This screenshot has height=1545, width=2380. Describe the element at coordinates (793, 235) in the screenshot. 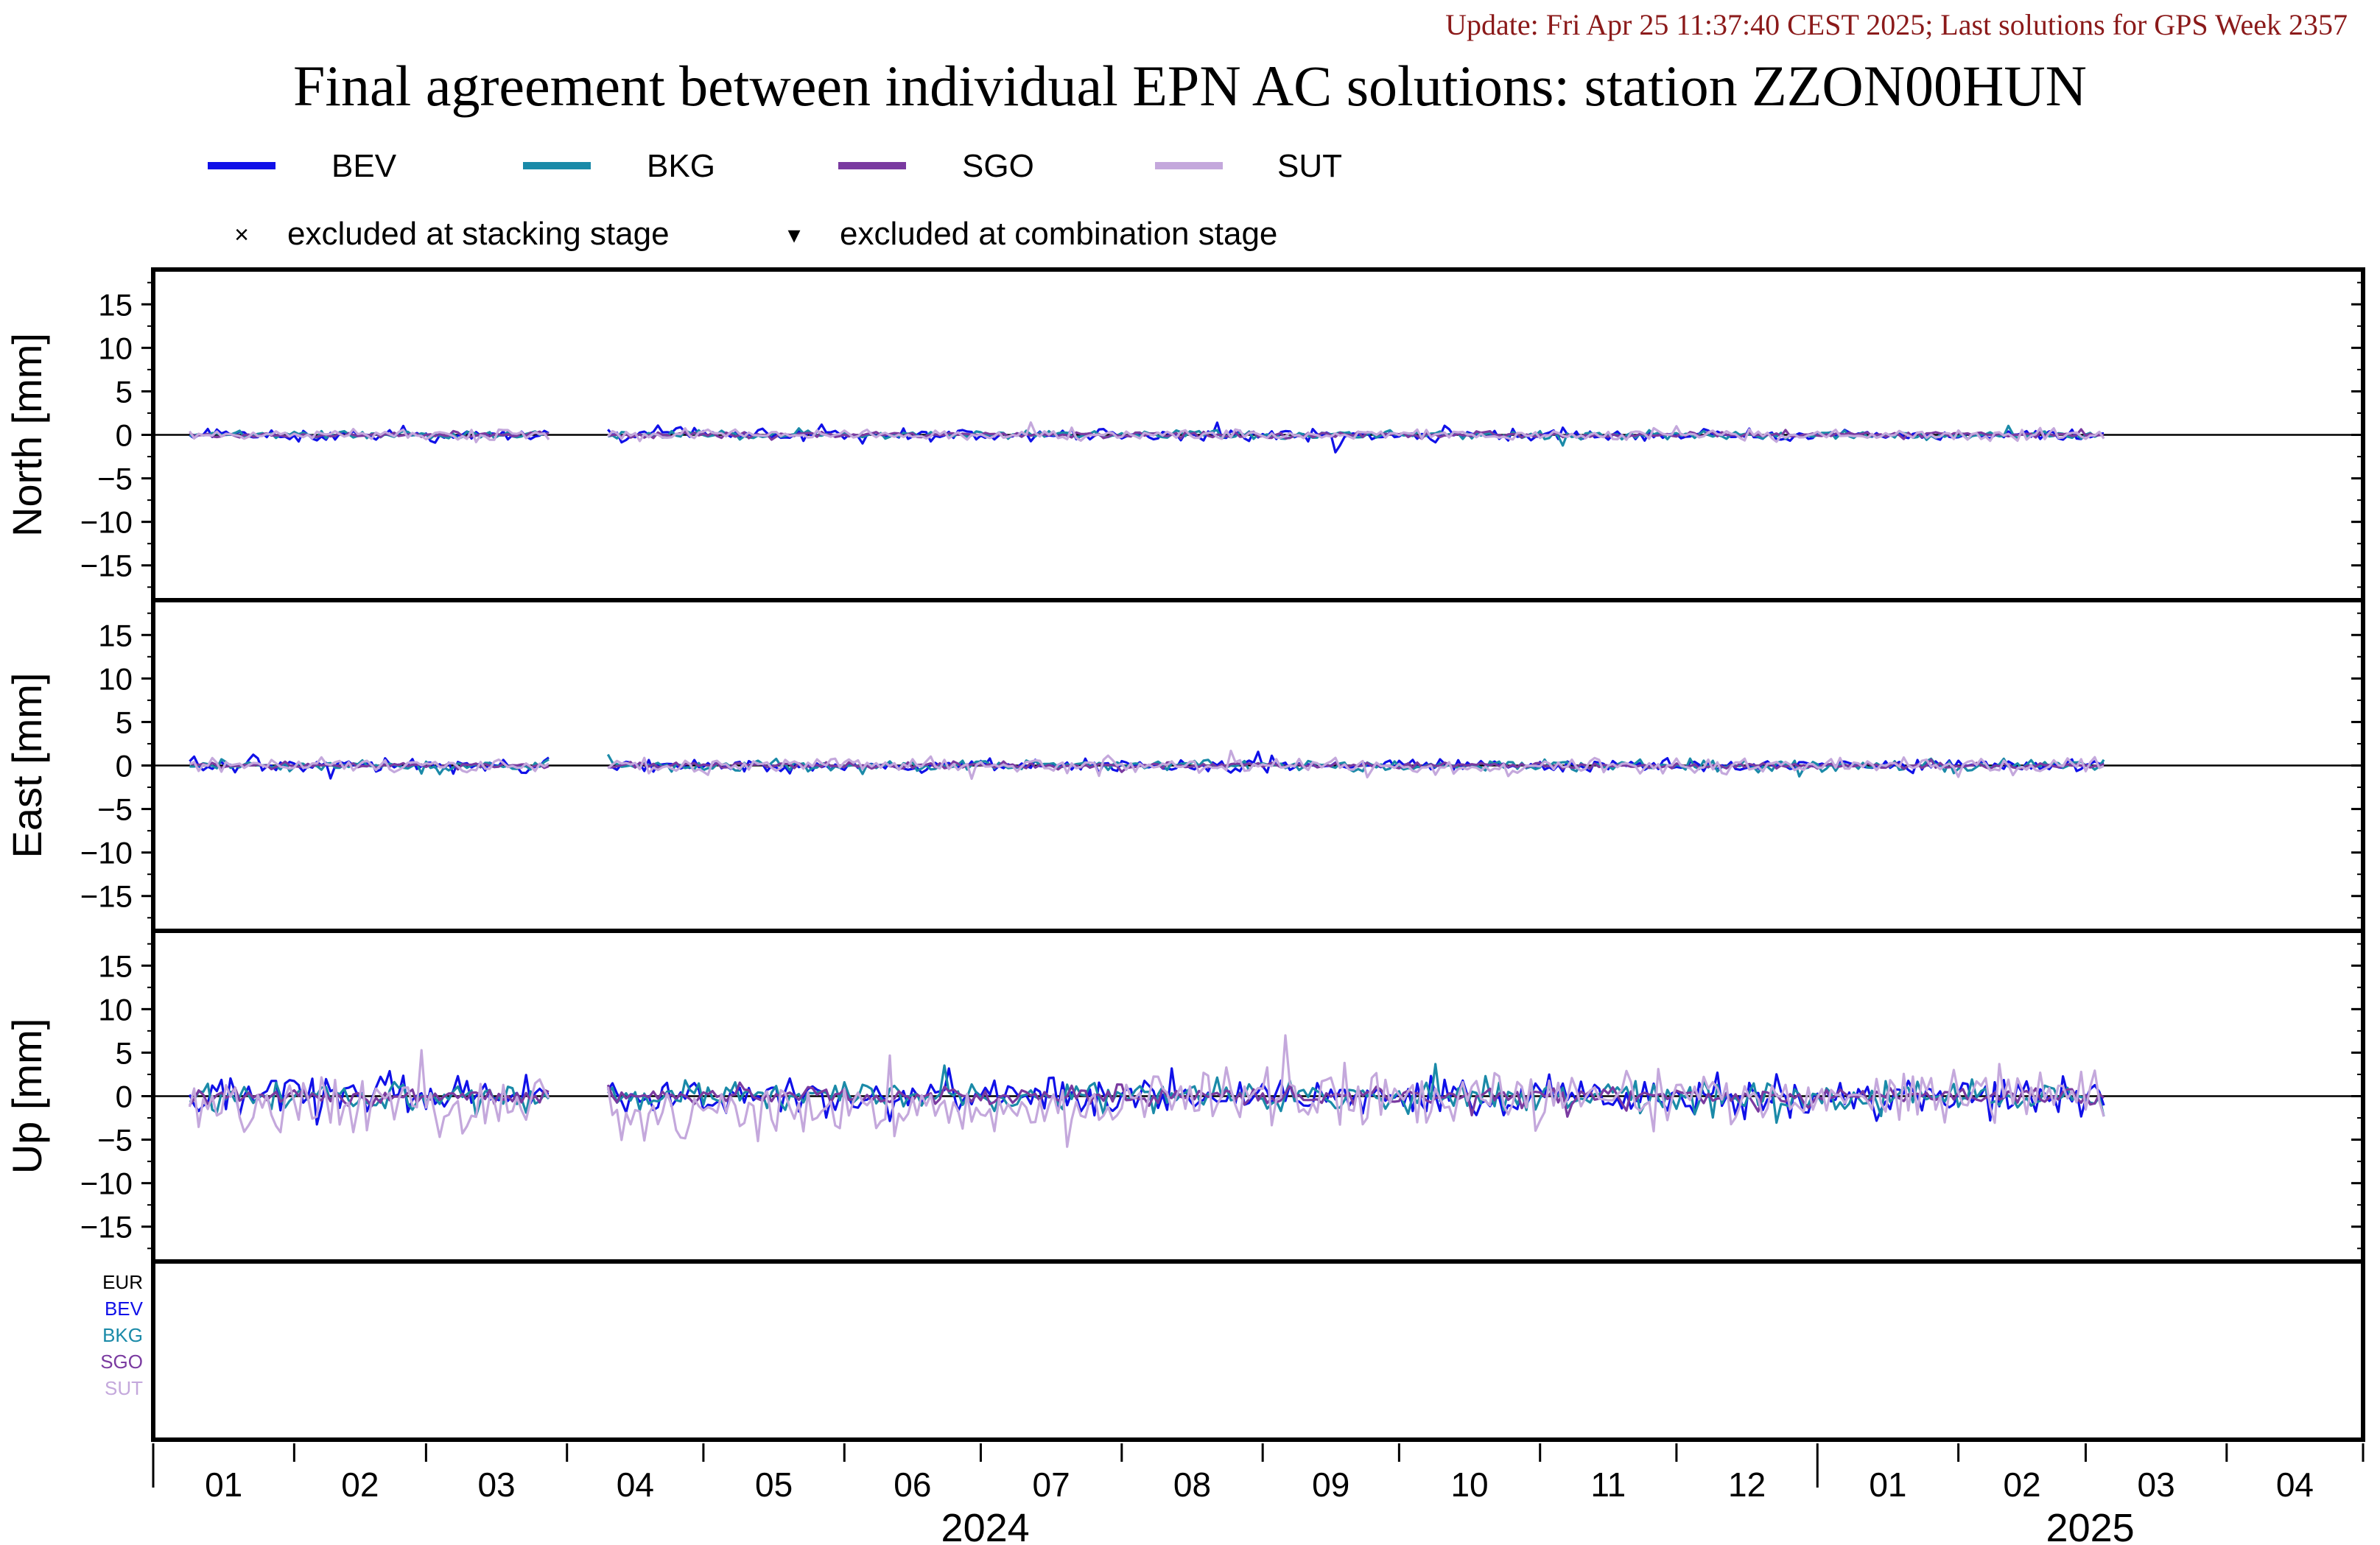

I see `legend-marker-symbol-1: ▾` at that location.